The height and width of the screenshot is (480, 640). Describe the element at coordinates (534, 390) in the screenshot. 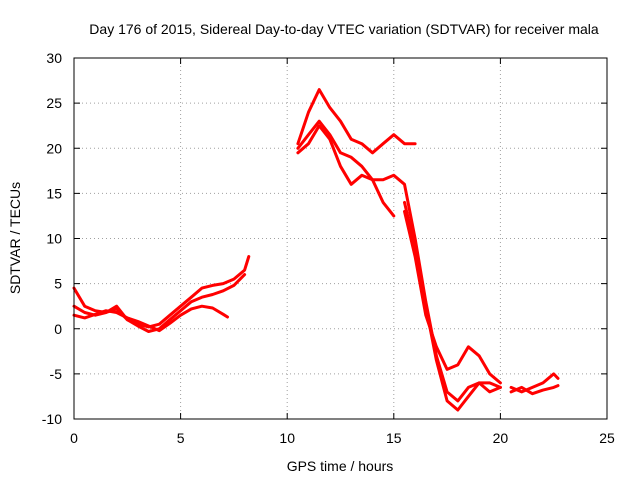

I see `series-line-track-j` at that location.